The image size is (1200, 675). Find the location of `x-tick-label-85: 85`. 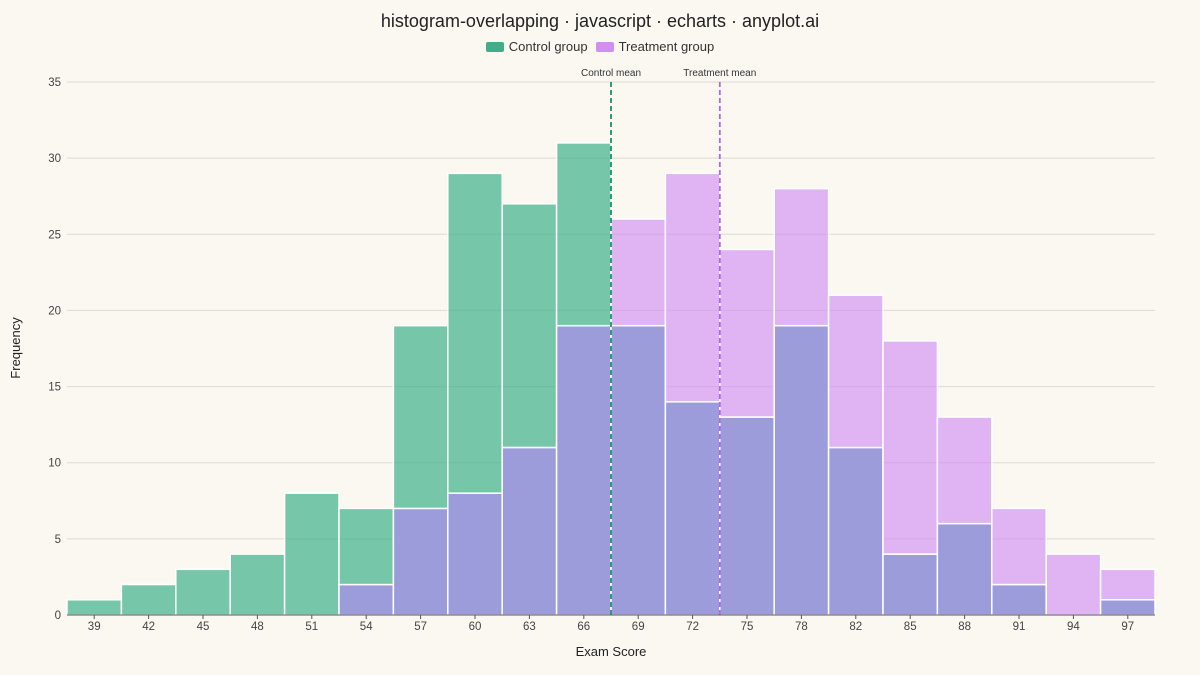

x-tick-label-85: 85 is located at coordinates (910, 627).